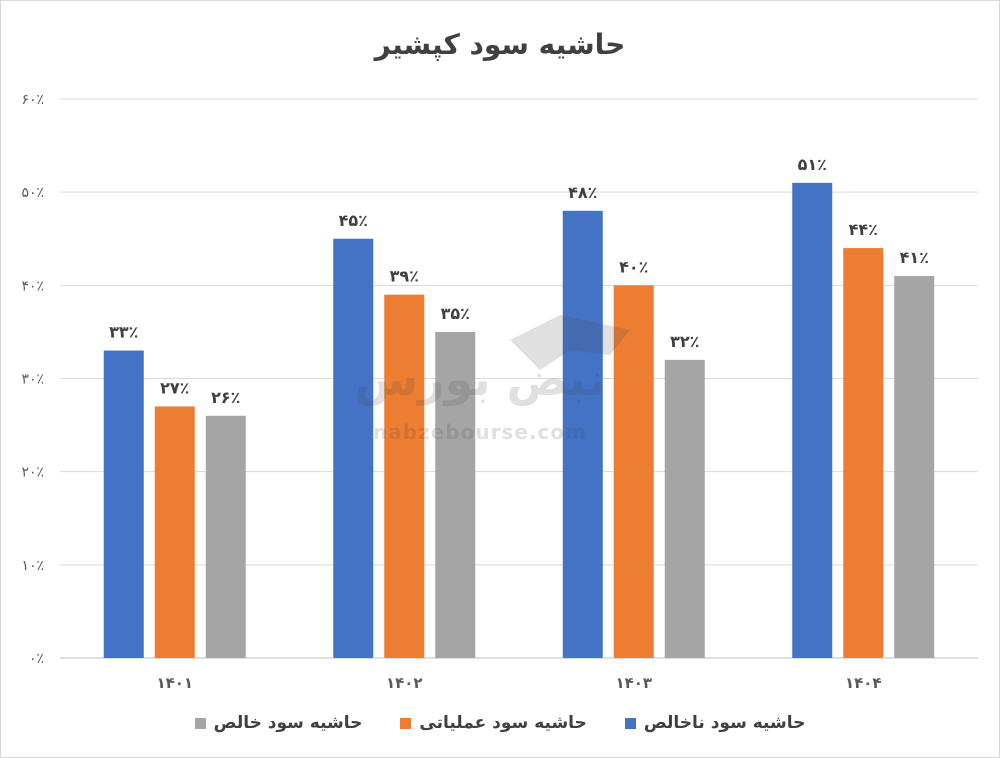 The width and height of the screenshot is (1000, 758). Describe the element at coordinates (174, 387) in the screenshot. I see `data-label: ۲۷٪` at that location.